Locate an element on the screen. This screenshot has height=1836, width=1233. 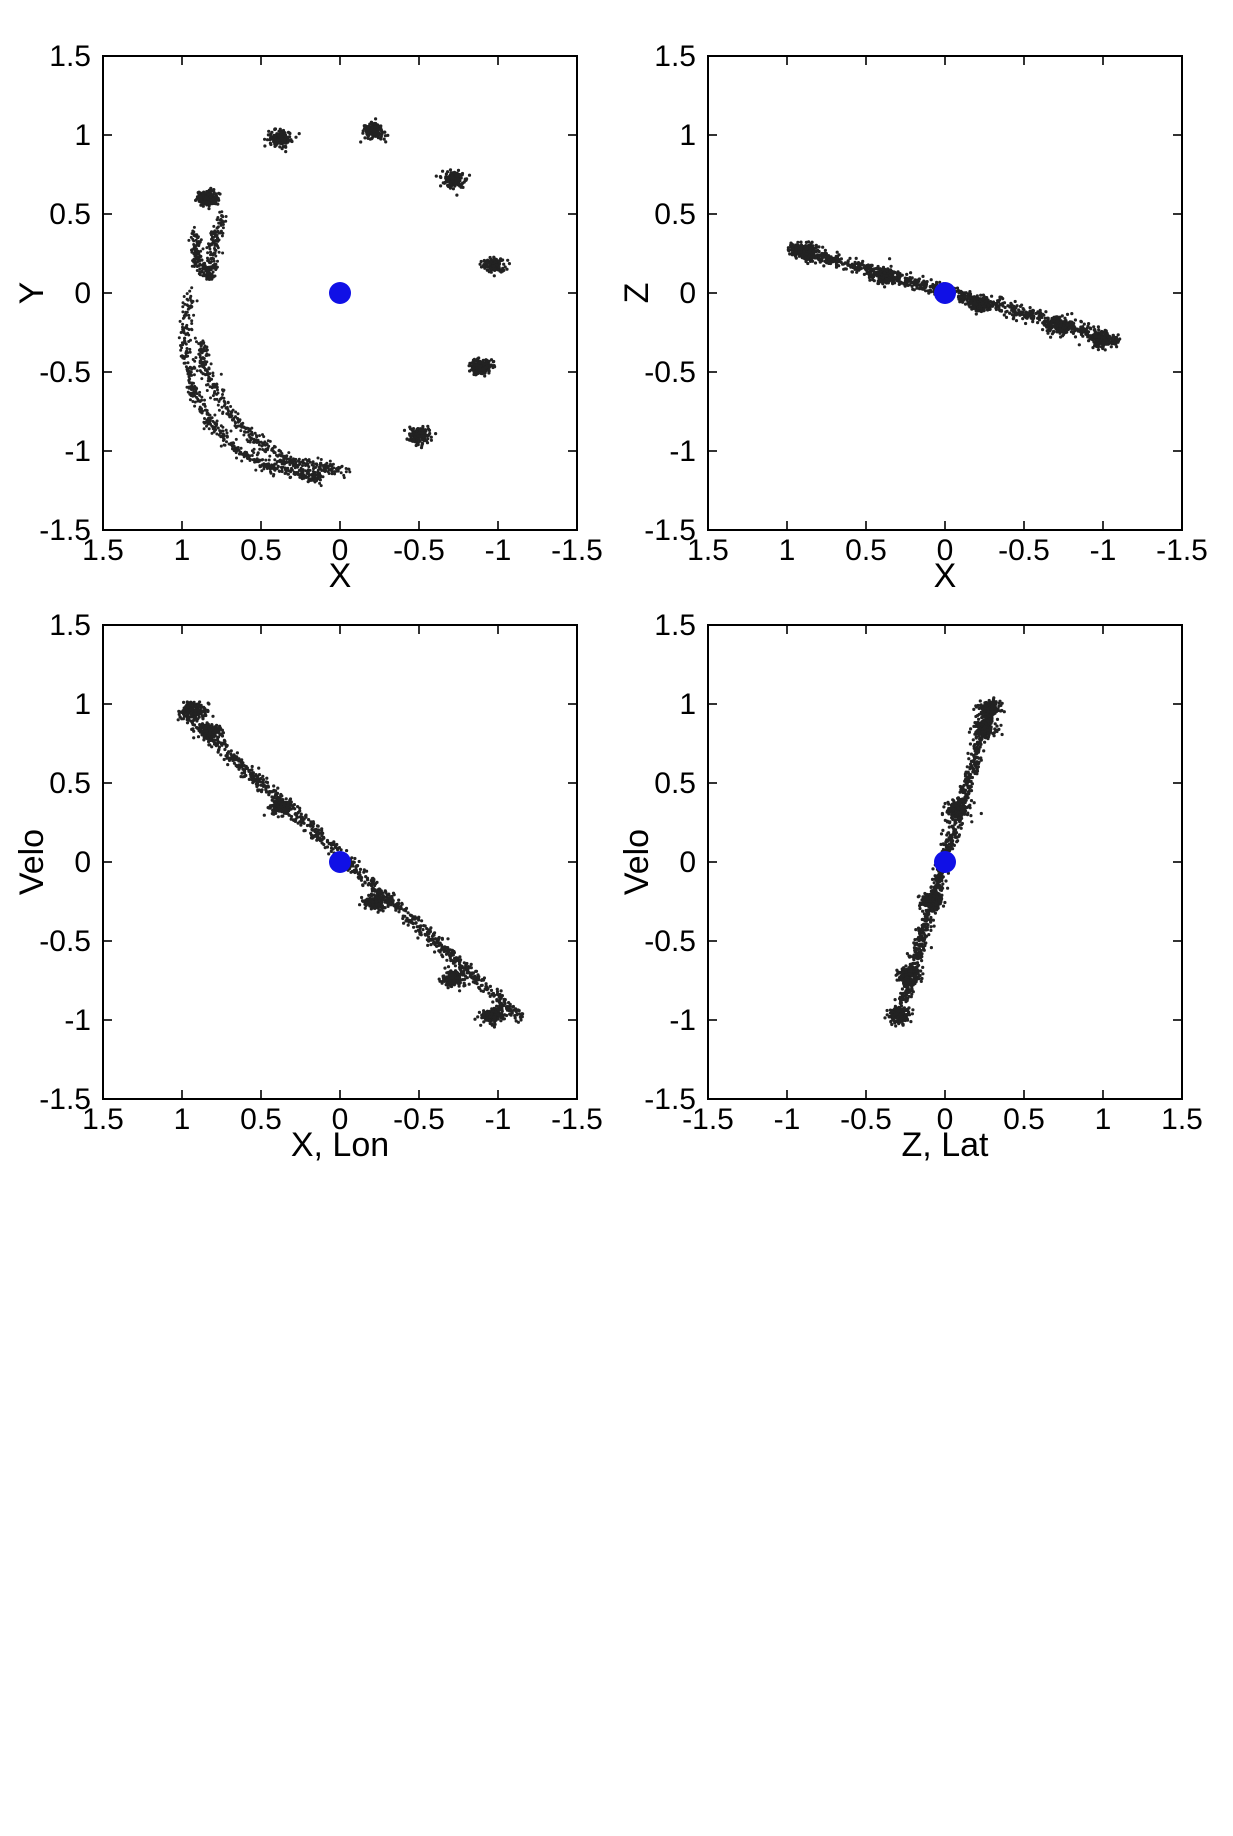
x-axis-label: X is located at coordinates (340, 576).